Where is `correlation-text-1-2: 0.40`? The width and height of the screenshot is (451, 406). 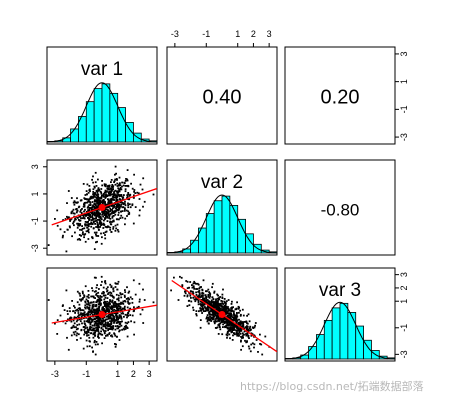
correlation-text-1-2: 0.40 is located at coordinates (222, 98).